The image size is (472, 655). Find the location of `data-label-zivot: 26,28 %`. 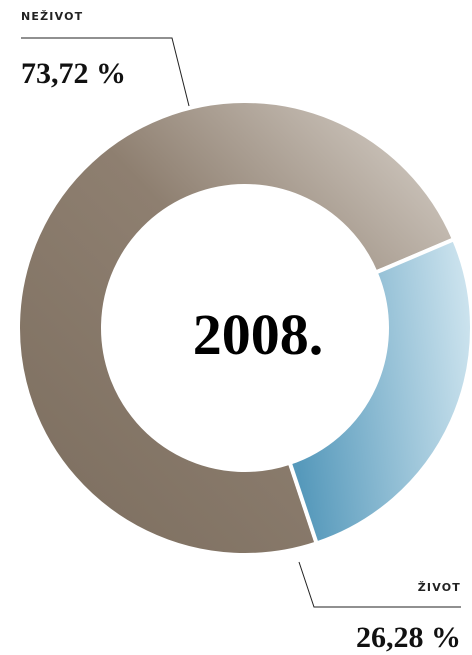

data-label-zivot: 26,28 % is located at coordinates (408, 637).